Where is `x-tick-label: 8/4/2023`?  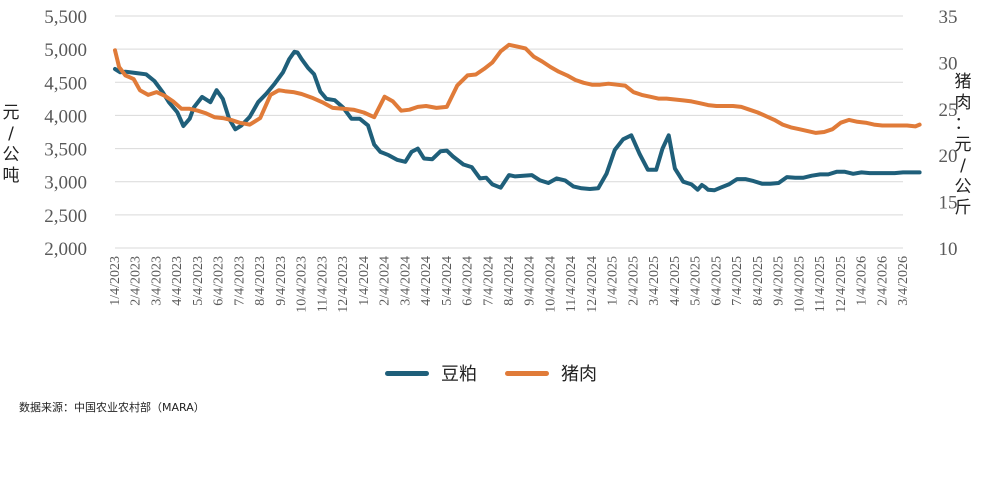 x-tick-label: 8/4/2023 is located at coordinates (260, 281).